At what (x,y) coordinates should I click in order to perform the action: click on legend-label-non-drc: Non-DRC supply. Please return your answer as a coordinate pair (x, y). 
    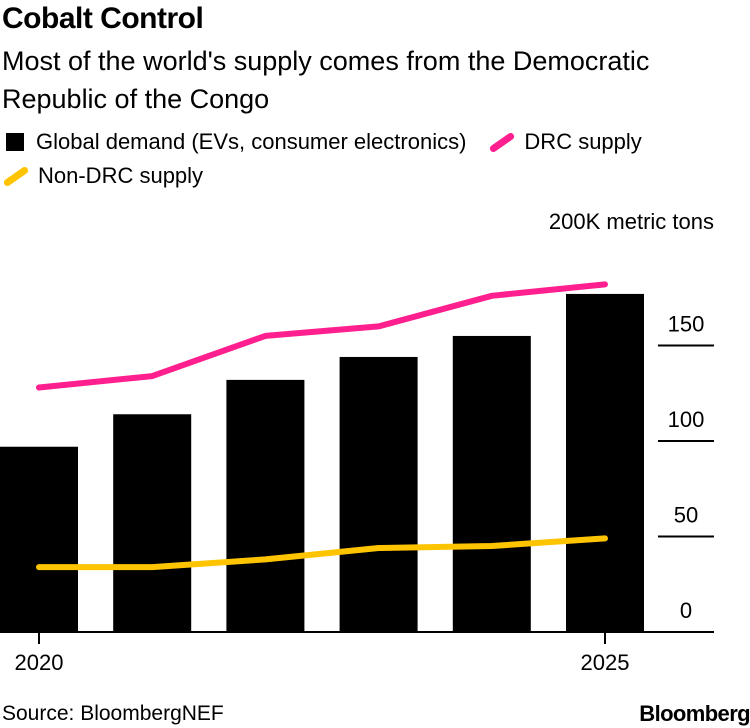
    Looking at the image, I should click on (121, 175).